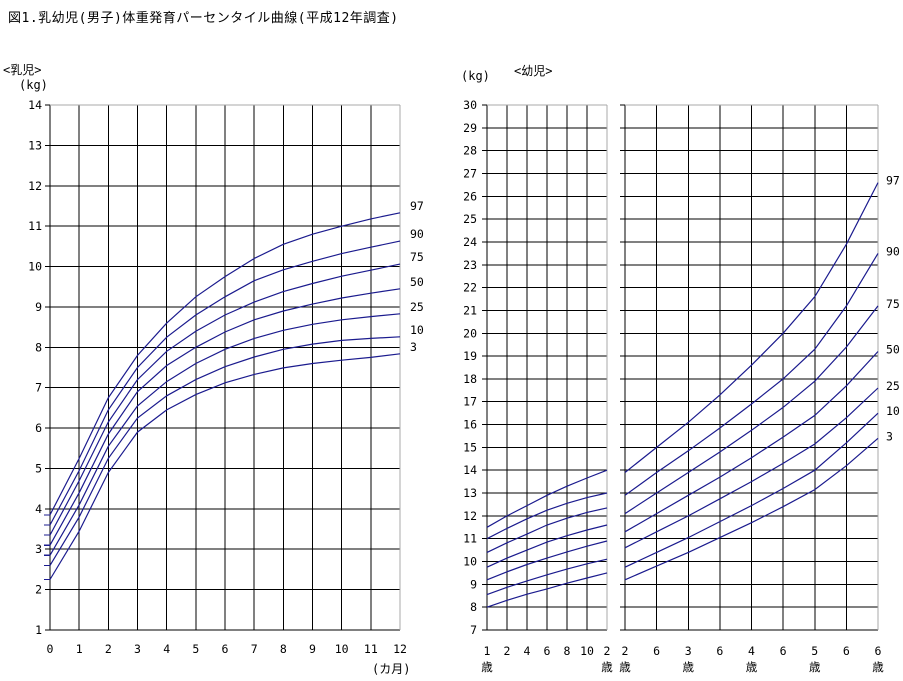  Describe the element at coordinates (470, 151) in the screenshot. I see `y-axis-tick-label: 28` at that location.